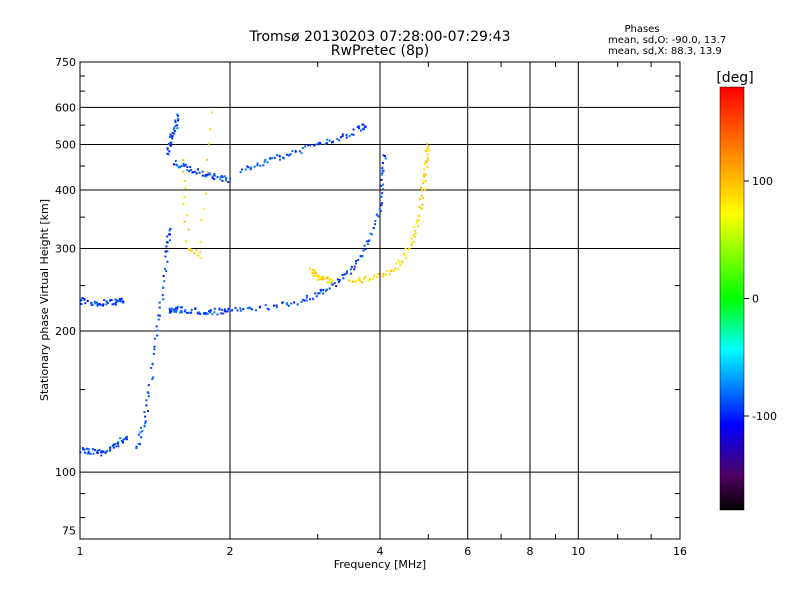  What do you see at coordinates (755, 299) in the screenshot?
I see `colorbar-tick-label: 0` at bounding box center [755, 299].